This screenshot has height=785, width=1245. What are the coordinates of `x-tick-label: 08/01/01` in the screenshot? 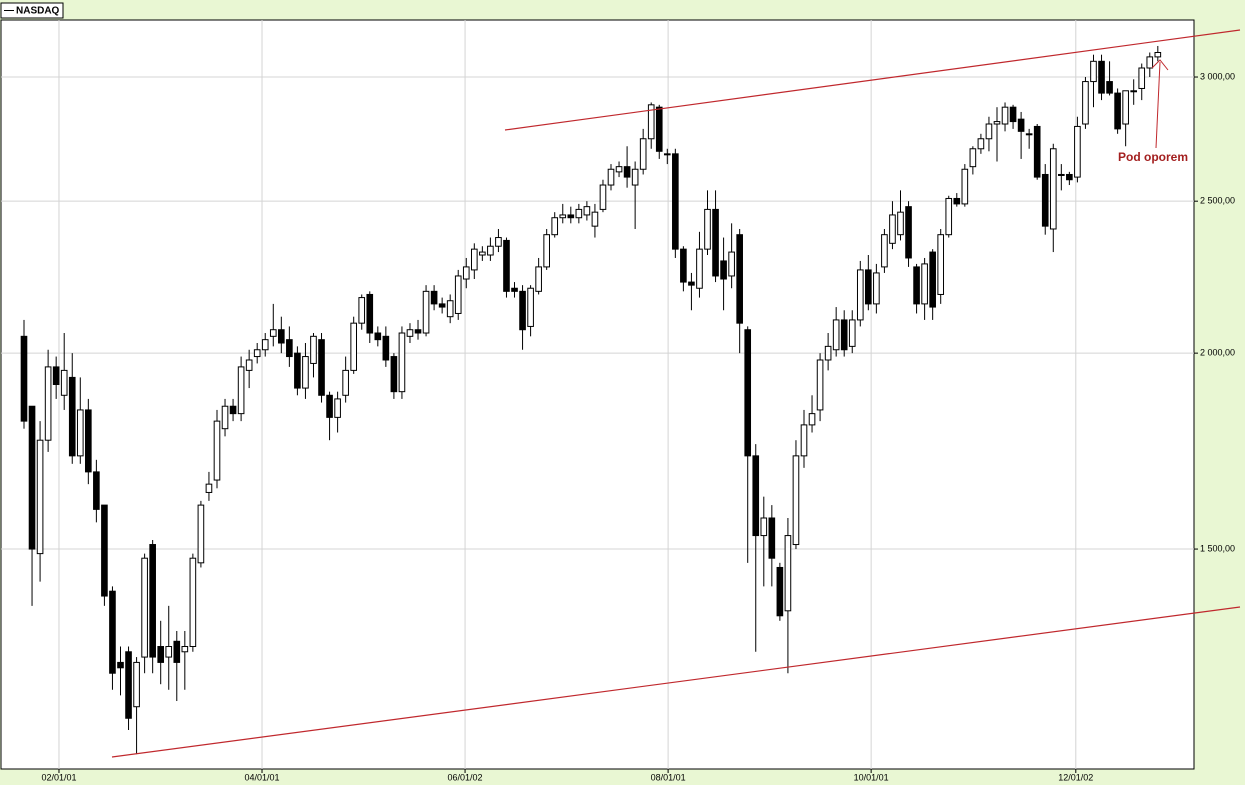 It's located at (668, 777).